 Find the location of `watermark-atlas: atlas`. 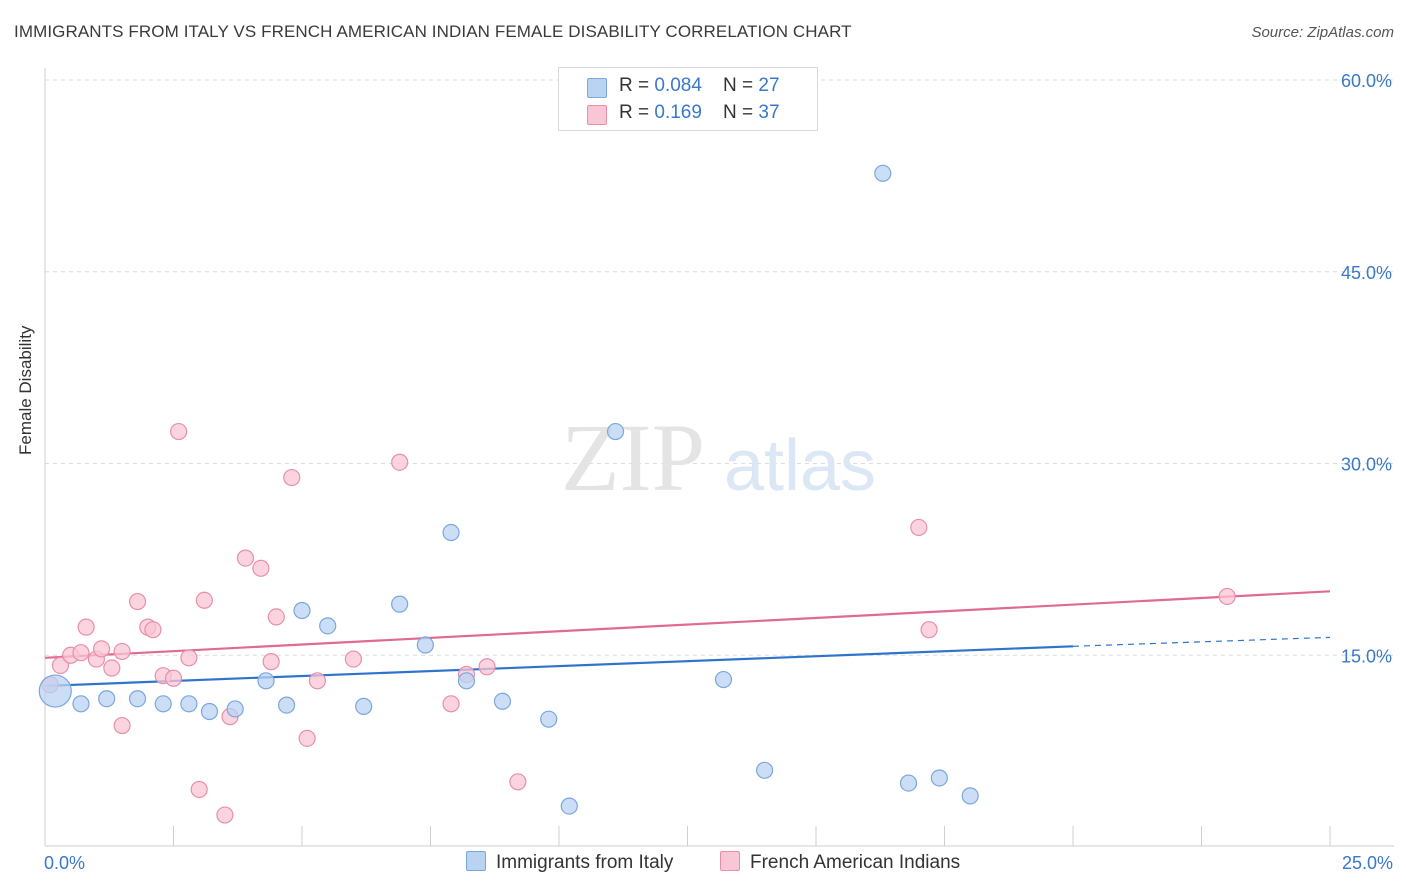

watermark-atlas: atlas is located at coordinates (800, 466).